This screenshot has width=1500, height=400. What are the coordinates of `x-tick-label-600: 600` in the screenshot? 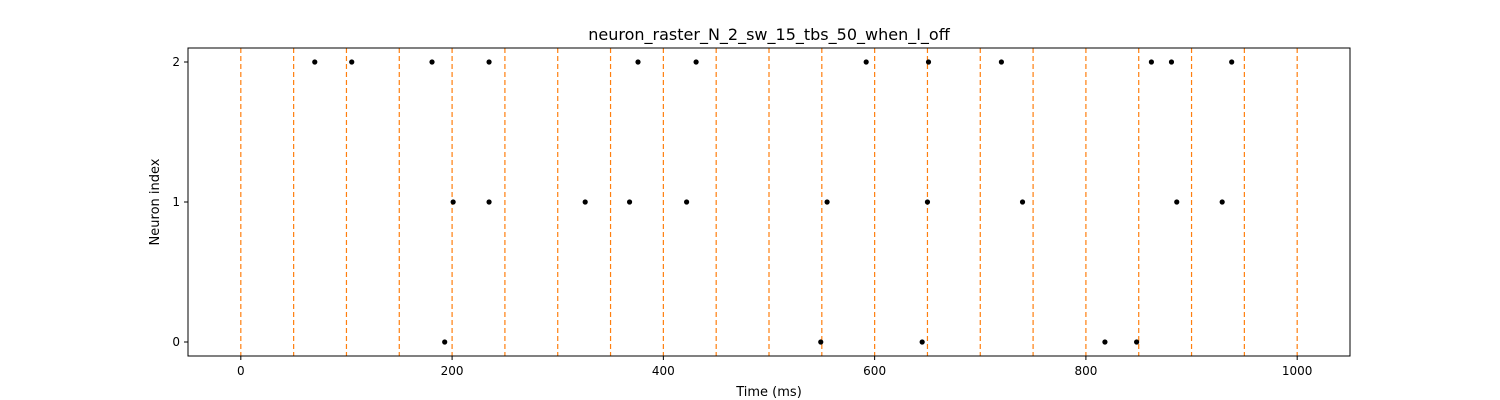 It's located at (874, 371).